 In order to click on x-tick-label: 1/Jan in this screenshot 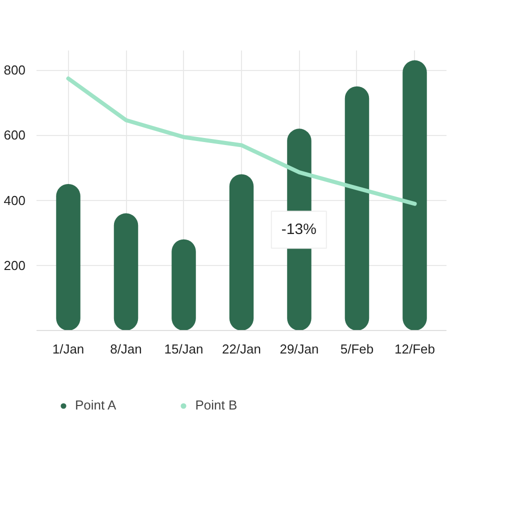, I will do `click(68, 349)`.